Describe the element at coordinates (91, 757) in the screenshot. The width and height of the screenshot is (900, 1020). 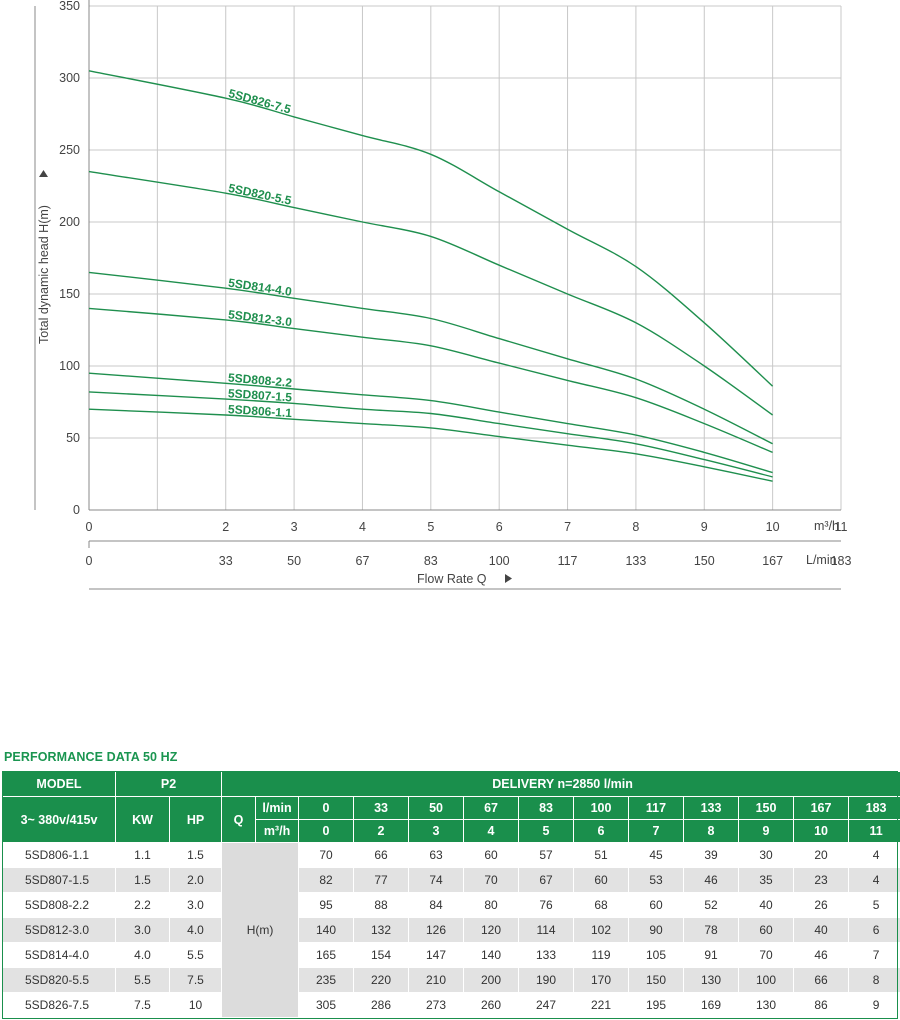
I see `table-title: PERFORMANCE DATA 50 HZ` at that location.